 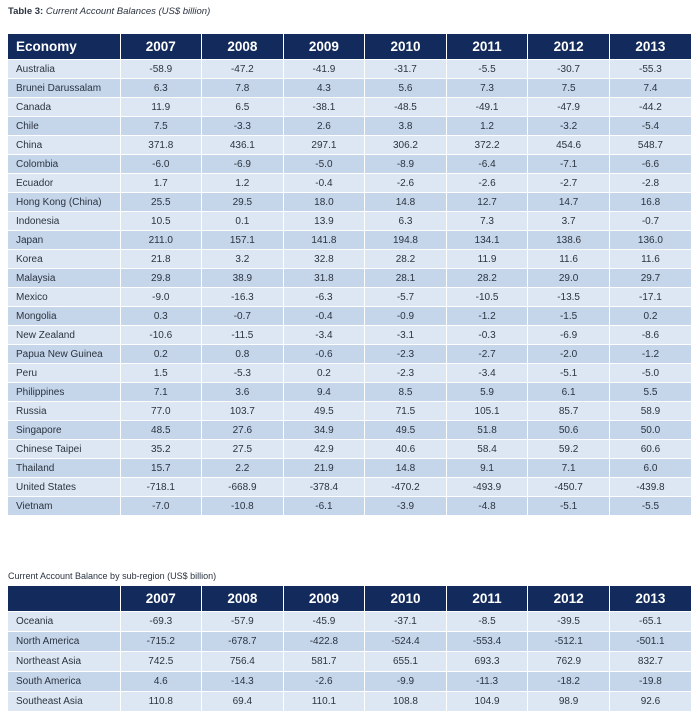 What do you see at coordinates (323, 316) in the screenshot?
I see `value-cell: -0.4` at bounding box center [323, 316].